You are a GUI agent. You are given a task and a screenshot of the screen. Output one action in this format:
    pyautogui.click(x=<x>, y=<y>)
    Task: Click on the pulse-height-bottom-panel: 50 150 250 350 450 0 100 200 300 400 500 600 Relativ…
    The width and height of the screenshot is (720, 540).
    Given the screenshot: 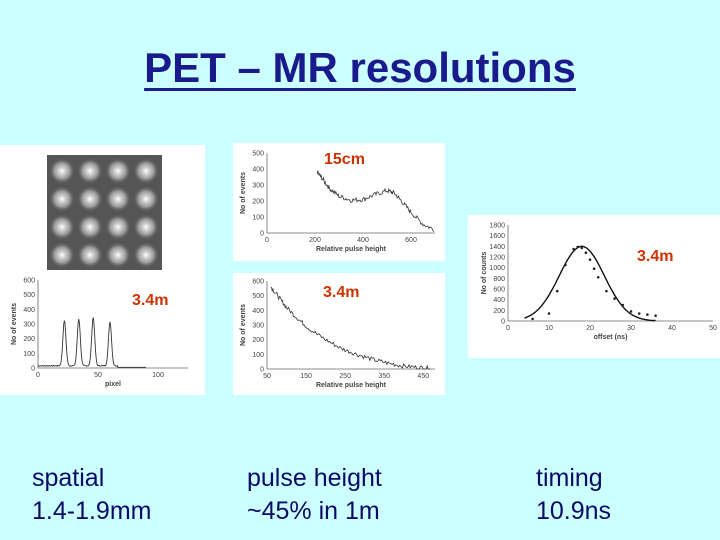 What is the action you would take?
    pyautogui.click(x=339, y=334)
    